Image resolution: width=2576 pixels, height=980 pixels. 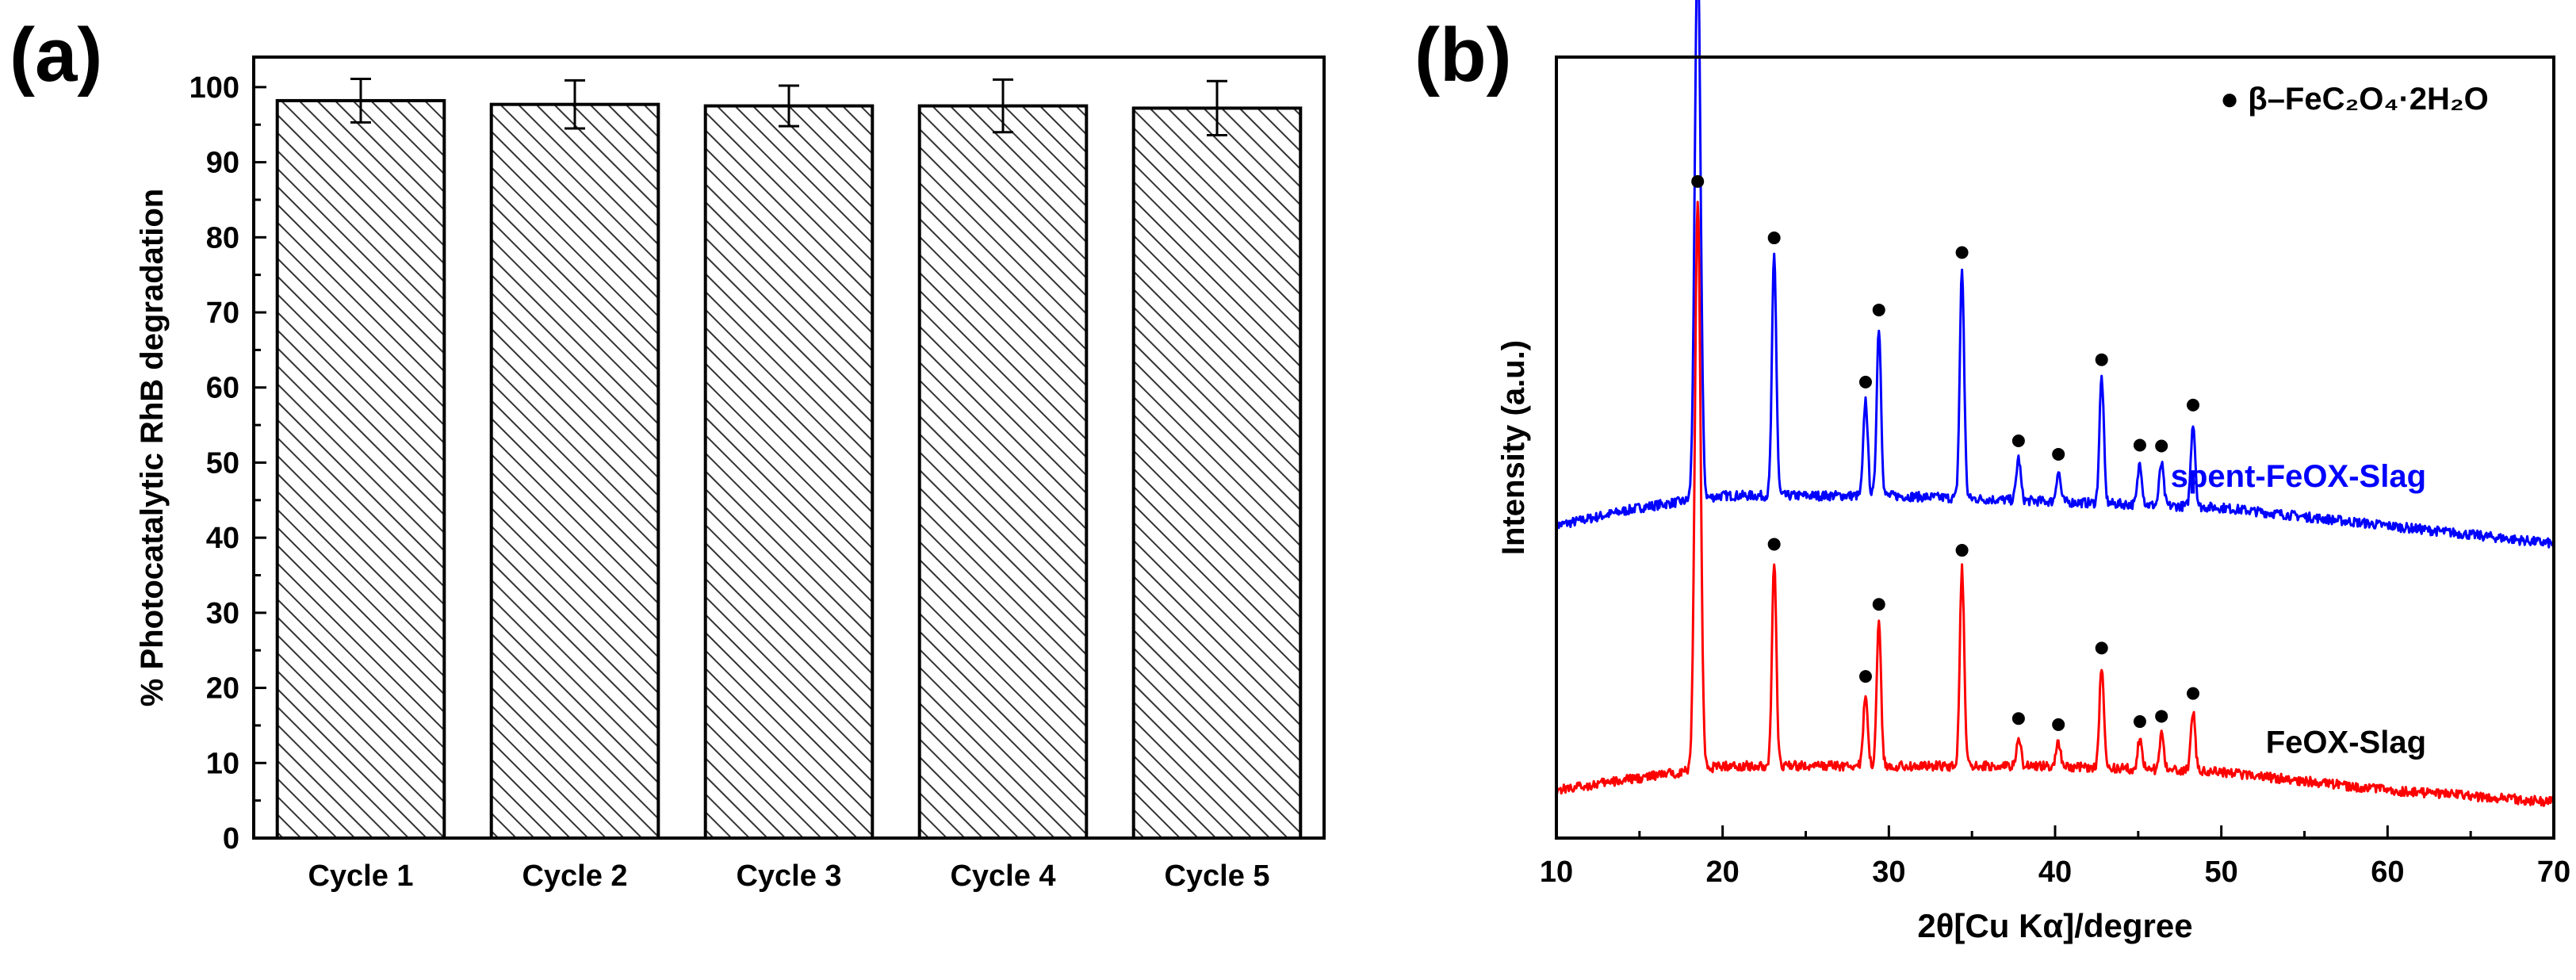 What do you see at coordinates (222, 164) in the screenshot?
I see `y-tick-label: 90` at bounding box center [222, 164].